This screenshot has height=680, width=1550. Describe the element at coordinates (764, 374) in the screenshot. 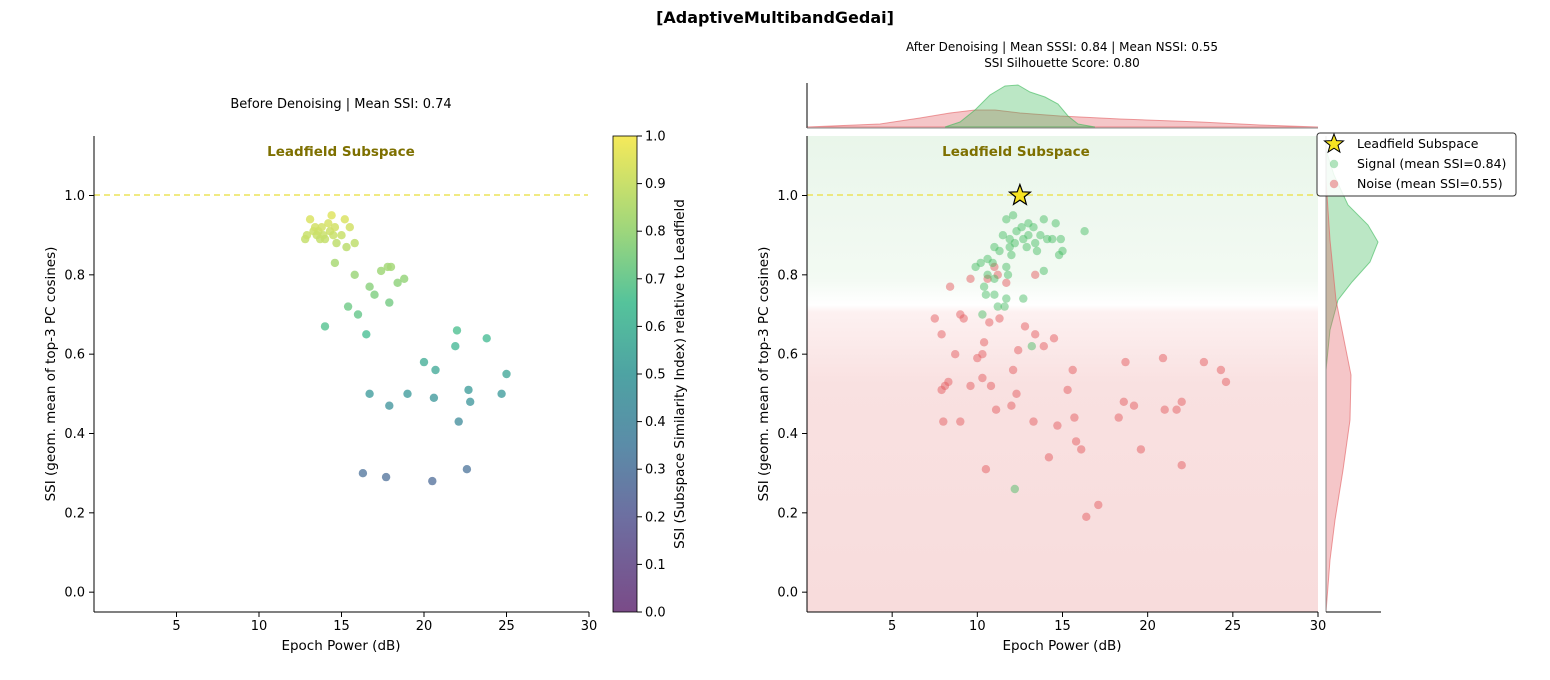

I see `y-axis-label-after: SSI (geom. mean of top-3 PC cosines)` at that location.